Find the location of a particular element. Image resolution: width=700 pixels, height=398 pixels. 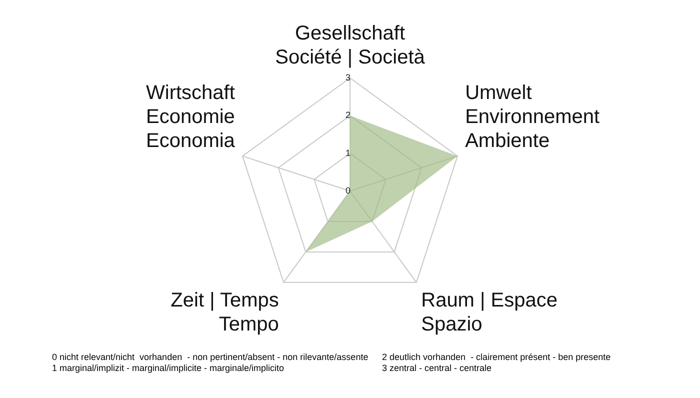

y-tick-label: 3 is located at coordinates (348, 77).